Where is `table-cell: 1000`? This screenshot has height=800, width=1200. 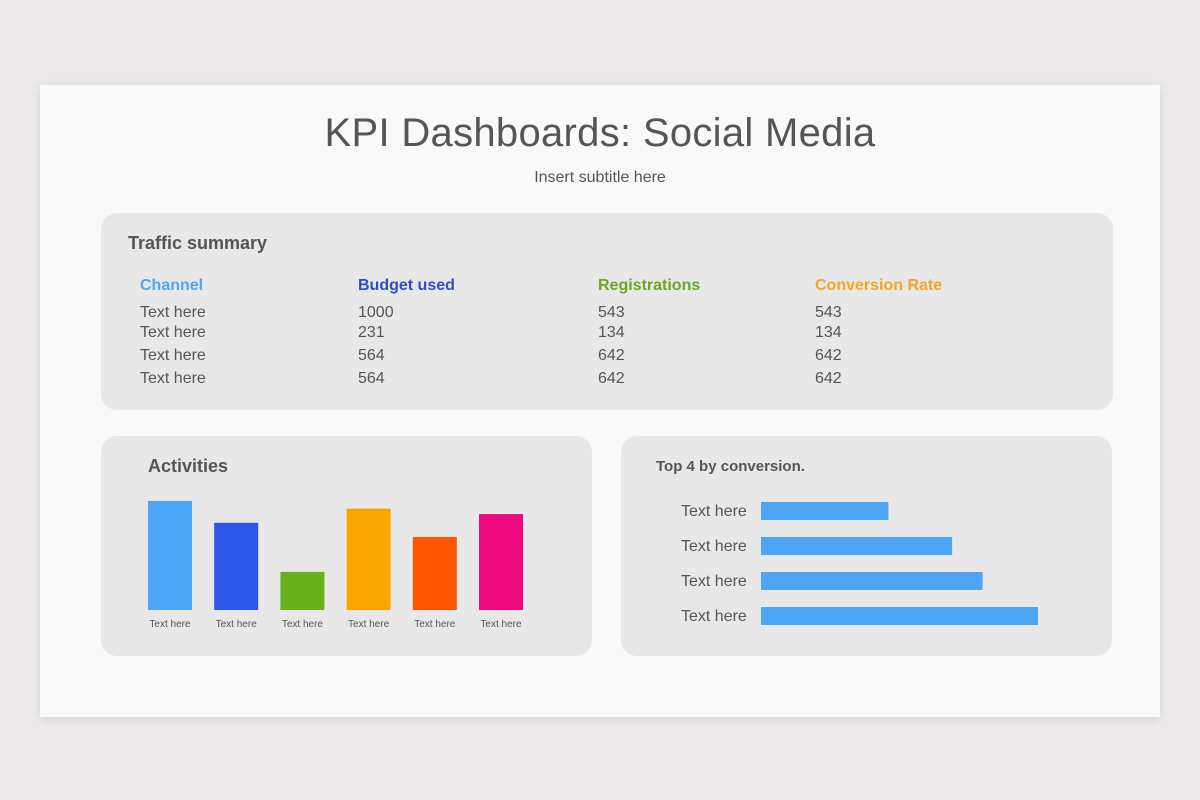 table-cell: 1000 is located at coordinates (376, 312).